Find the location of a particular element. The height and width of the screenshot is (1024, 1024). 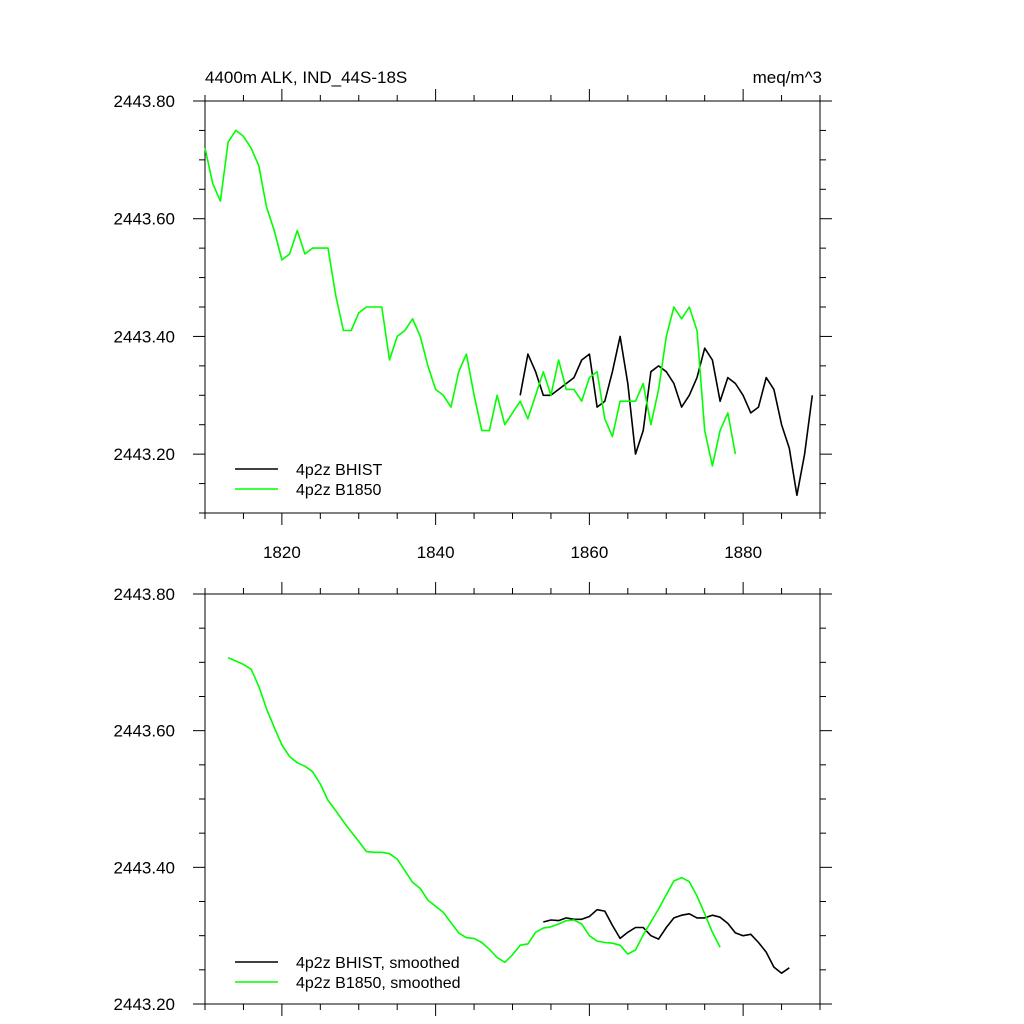

x-tick-label: 1880 is located at coordinates (743, 552).